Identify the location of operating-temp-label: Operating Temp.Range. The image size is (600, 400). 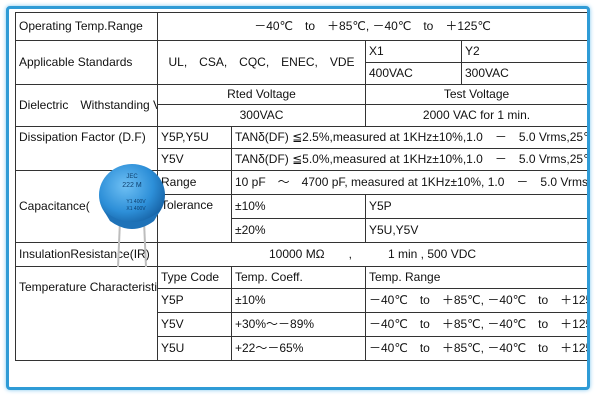
(86, 26).